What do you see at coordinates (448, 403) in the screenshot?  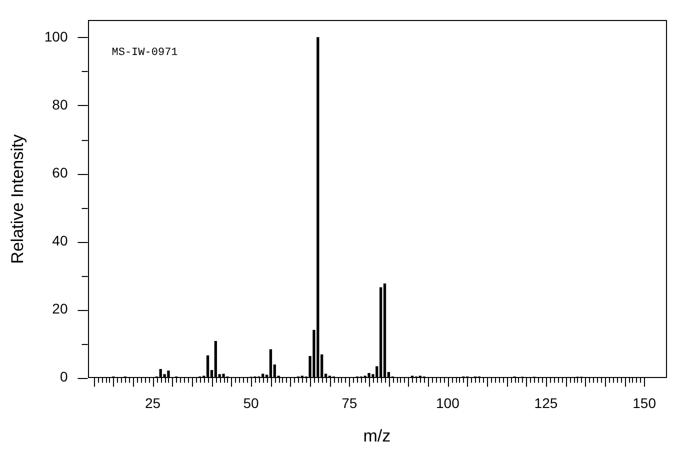 I see `x-tick-label: 100` at bounding box center [448, 403].